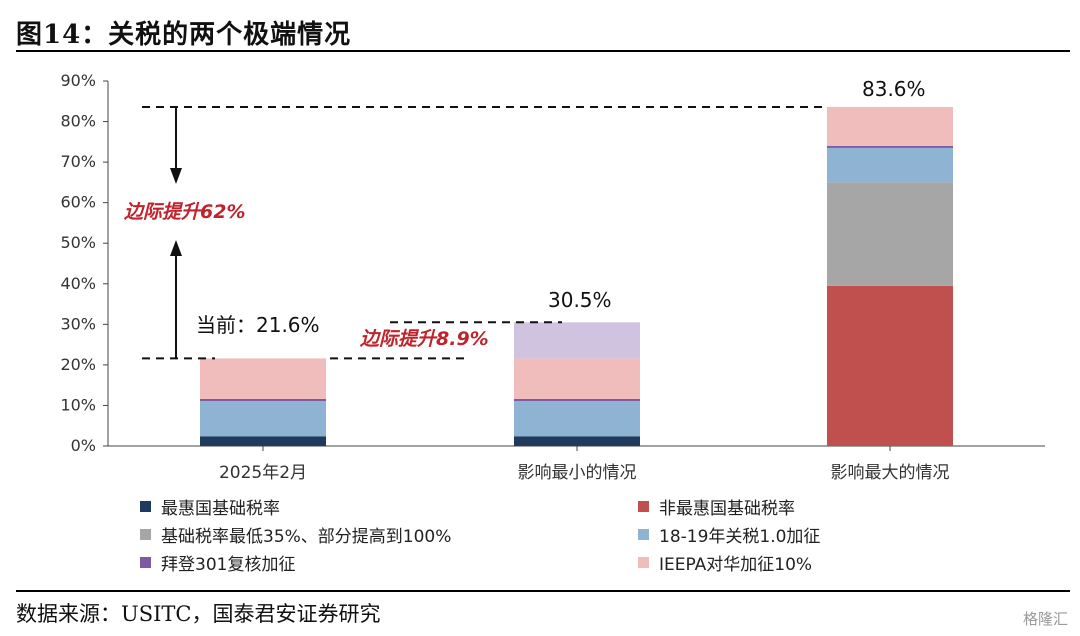 This screenshot has height=636, width=1080. What do you see at coordinates (543, 591) in the screenshot?
I see `footer-divider` at bounding box center [543, 591].